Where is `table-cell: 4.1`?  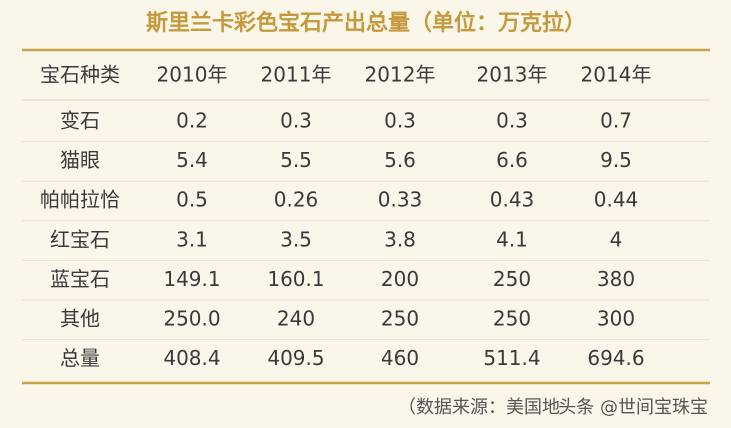
table-cell: 4.1 is located at coordinates (512, 239).